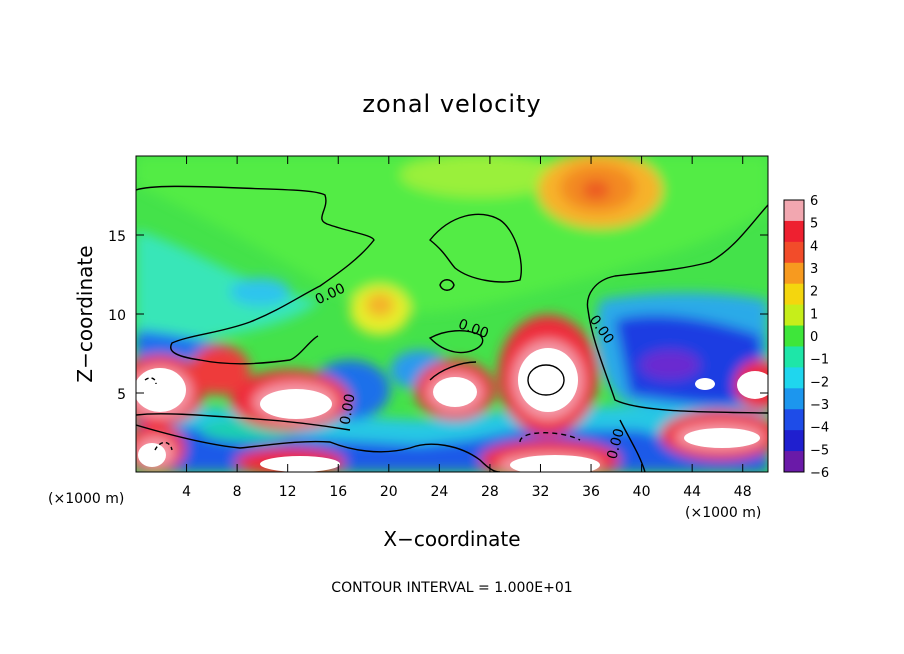 The height and width of the screenshot is (654, 904). What do you see at coordinates (642, 492) in the screenshot?
I see `x-tick-label: 40` at bounding box center [642, 492].